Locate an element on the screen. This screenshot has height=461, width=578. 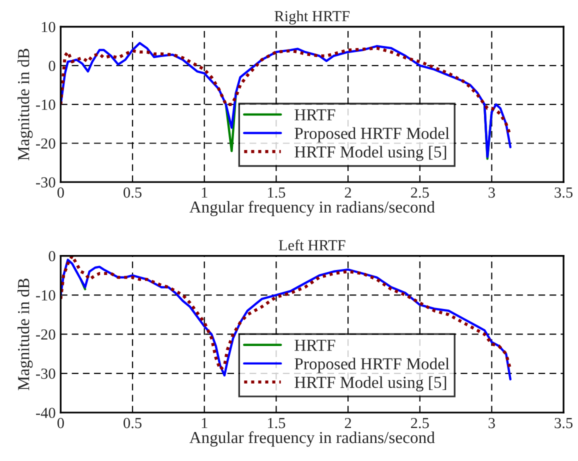
y-tick-label: 10 is located at coordinates (49, 27).